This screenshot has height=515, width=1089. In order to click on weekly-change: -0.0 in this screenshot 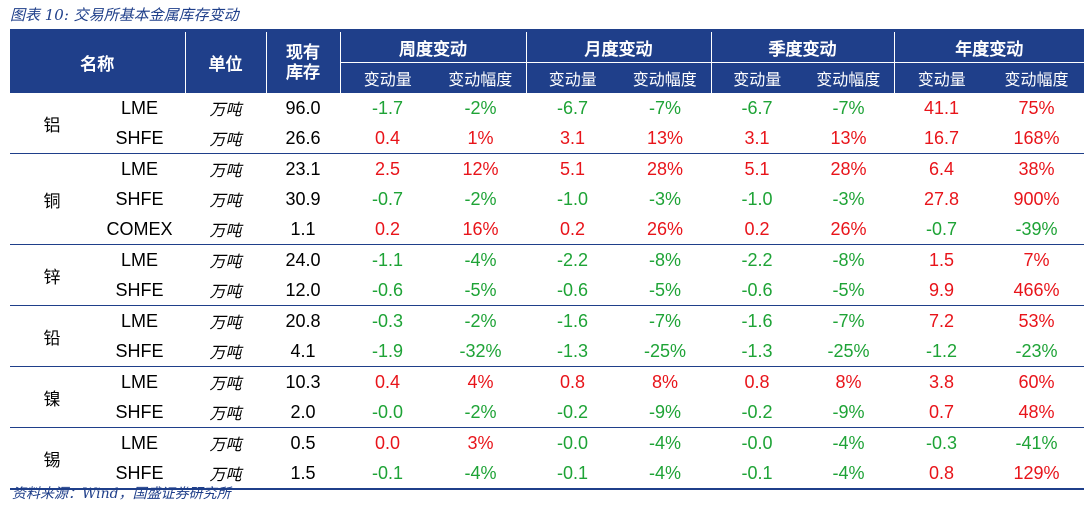, I will do `click(387, 411)`.